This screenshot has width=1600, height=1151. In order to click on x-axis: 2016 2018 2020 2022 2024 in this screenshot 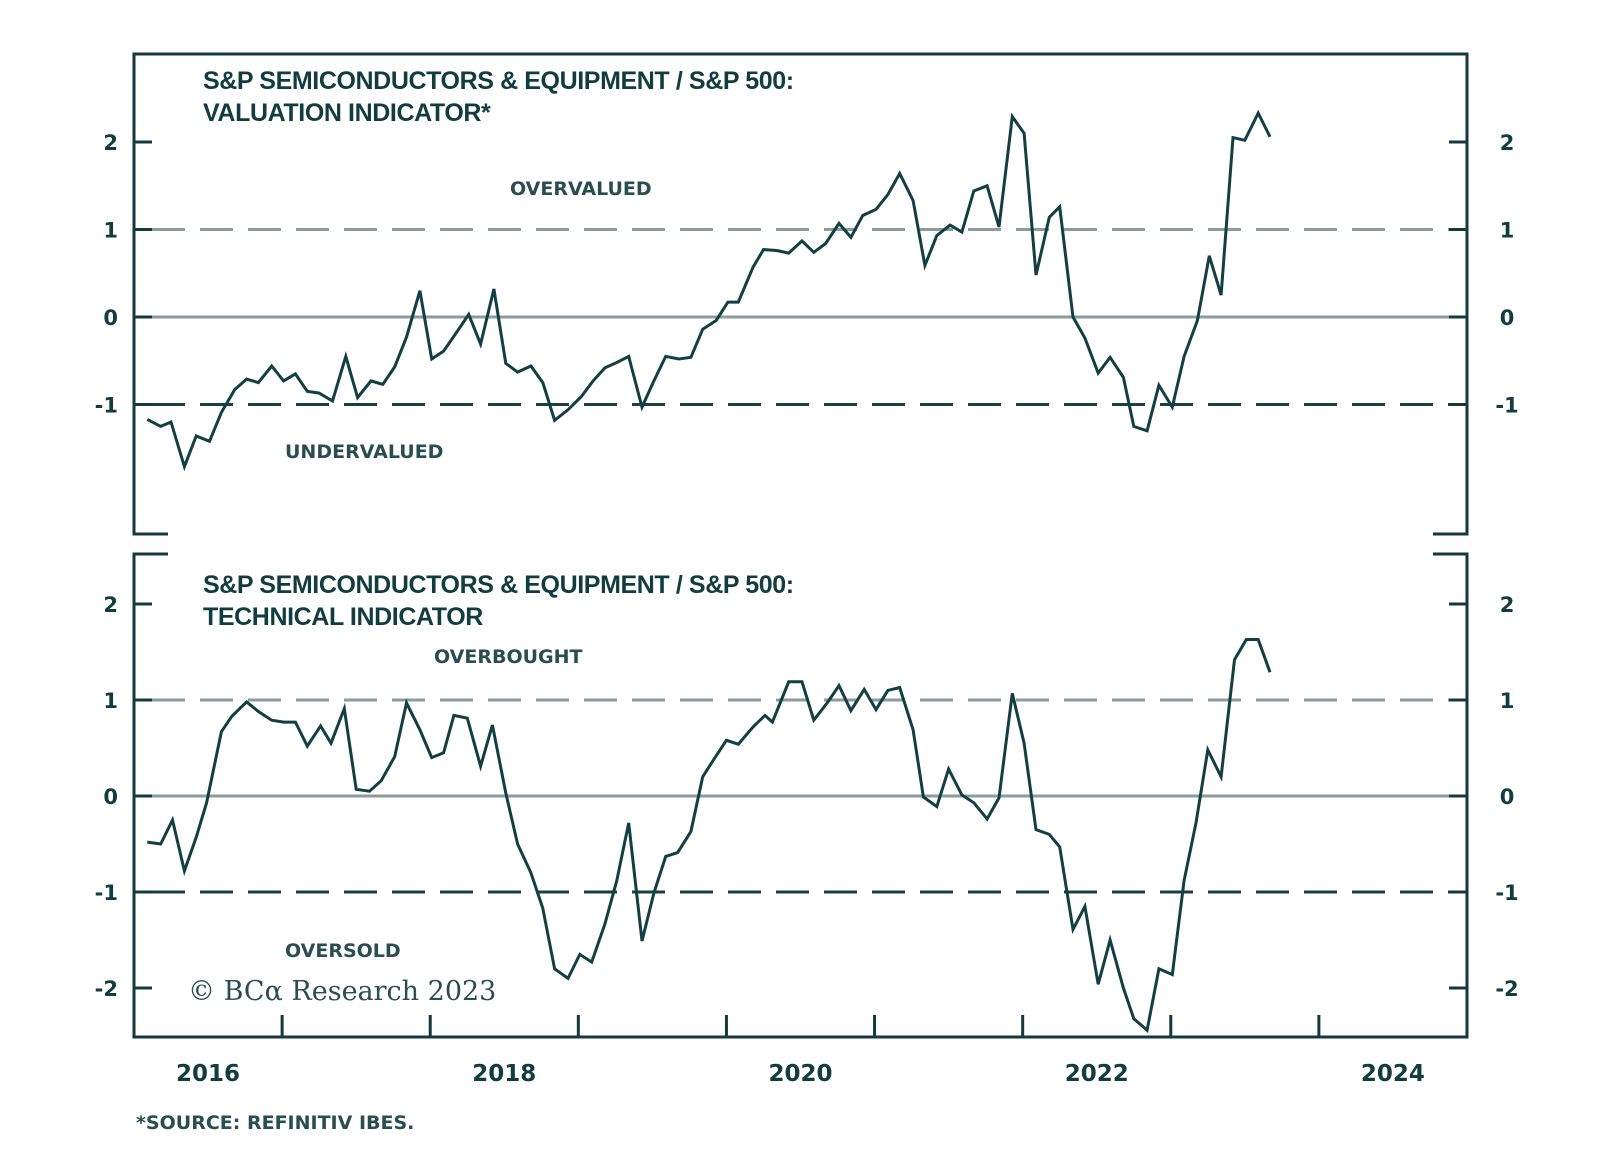, I will do `click(800, 1051)`.